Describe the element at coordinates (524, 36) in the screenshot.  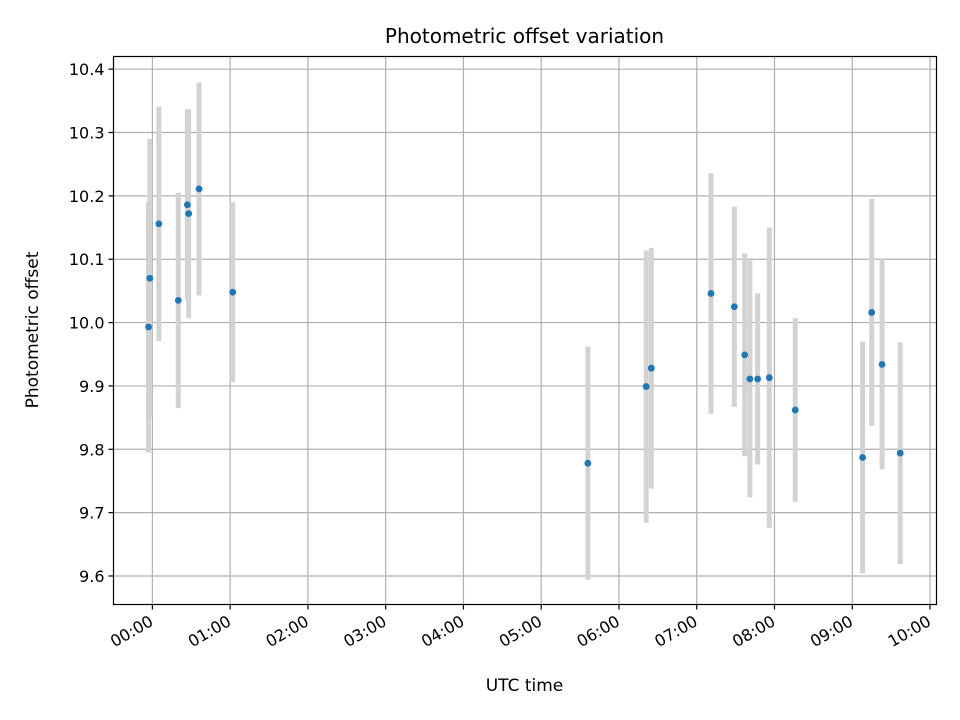
I see `chart-title: Photometric offset variation` at that location.